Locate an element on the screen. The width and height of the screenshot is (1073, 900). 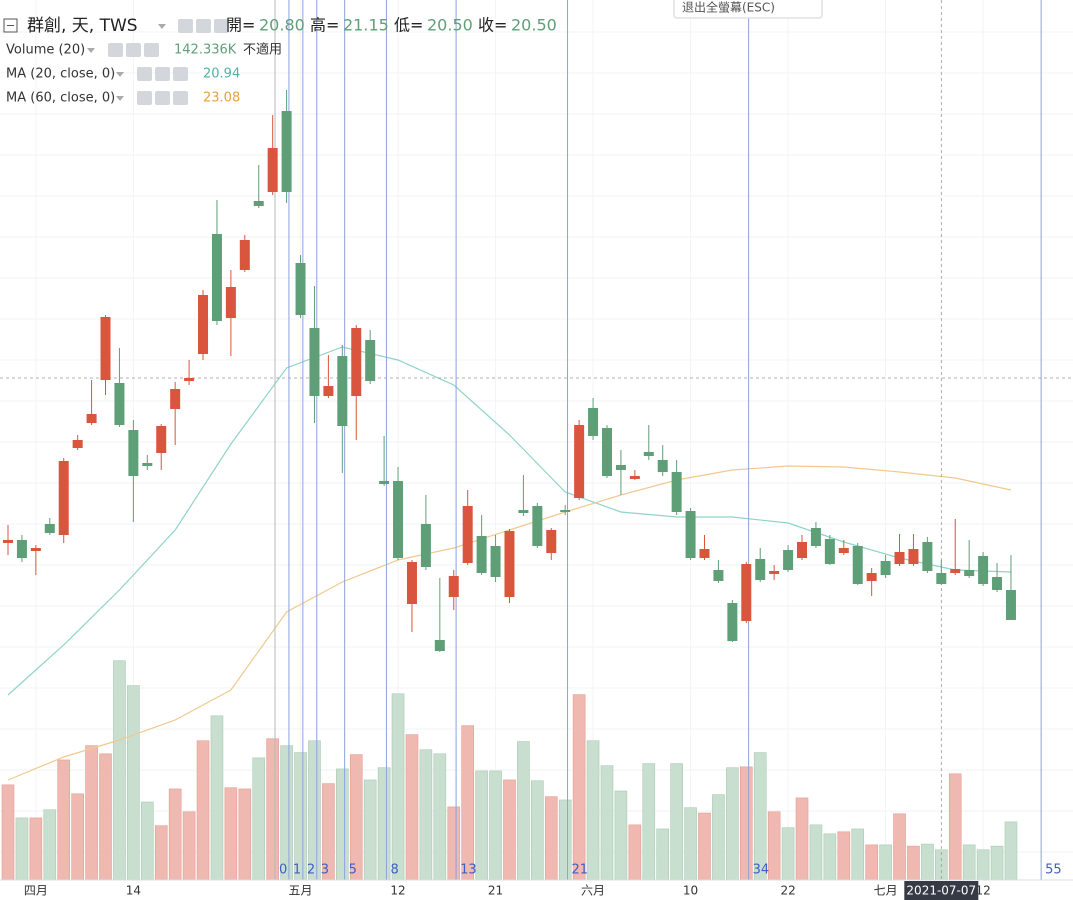
indicator-value: 23.08 is located at coordinates (221, 98).